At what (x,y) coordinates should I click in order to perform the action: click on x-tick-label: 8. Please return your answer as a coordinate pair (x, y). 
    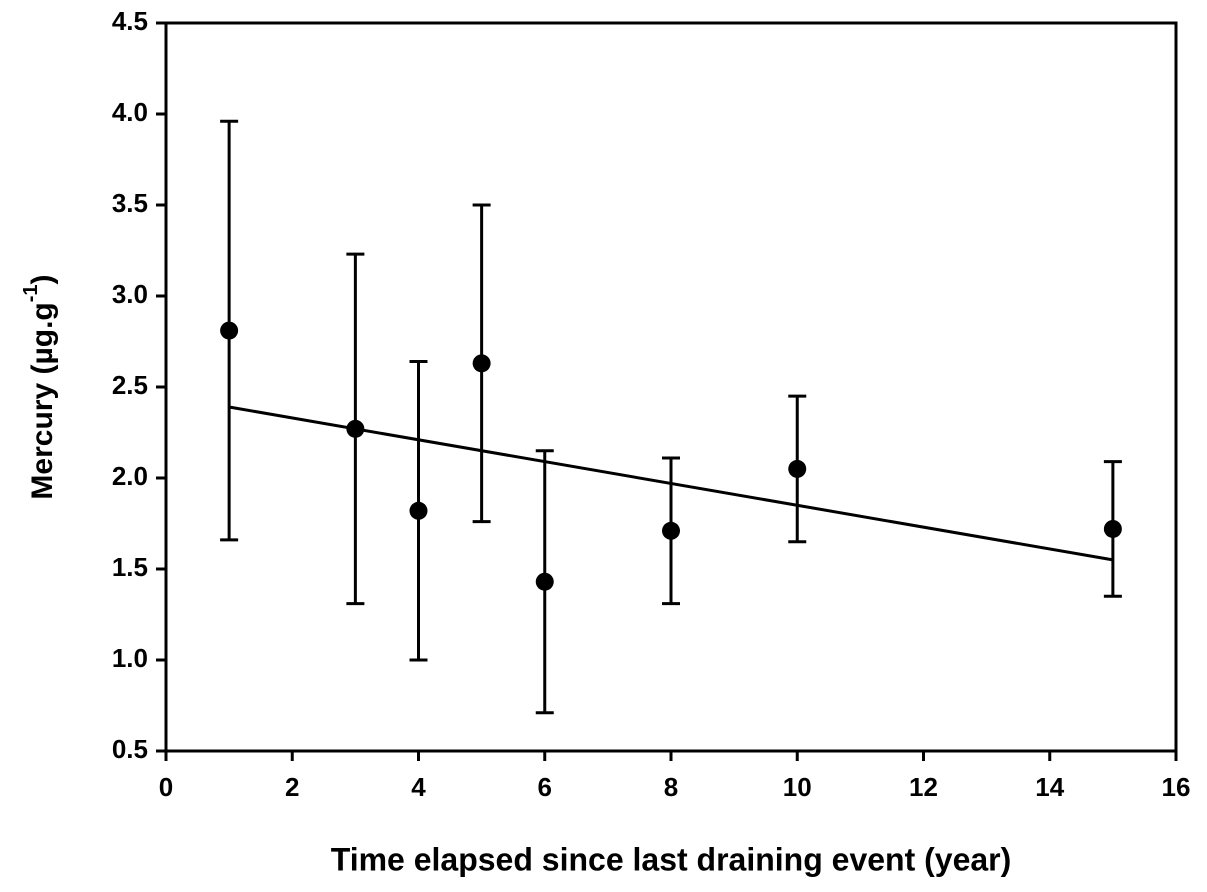
    Looking at the image, I should click on (671, 787).